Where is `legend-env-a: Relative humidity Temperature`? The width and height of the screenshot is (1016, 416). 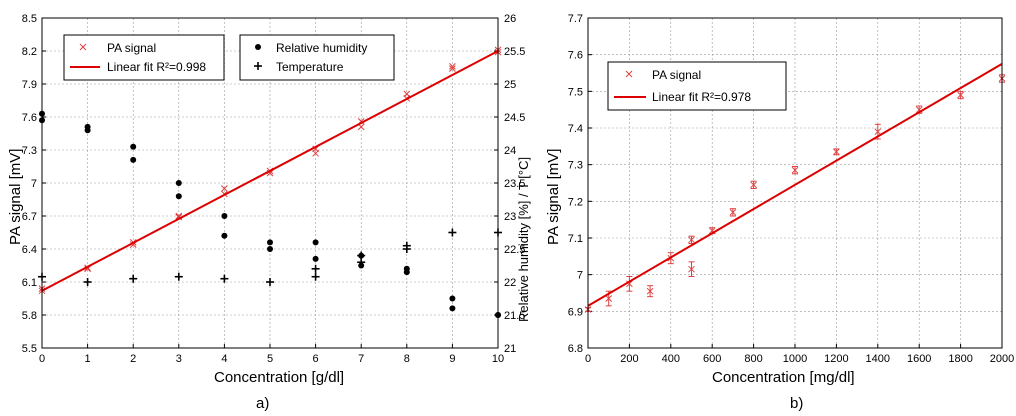 legend-env-a: Relative humidity Temperature is located at coordinates (317, 57).